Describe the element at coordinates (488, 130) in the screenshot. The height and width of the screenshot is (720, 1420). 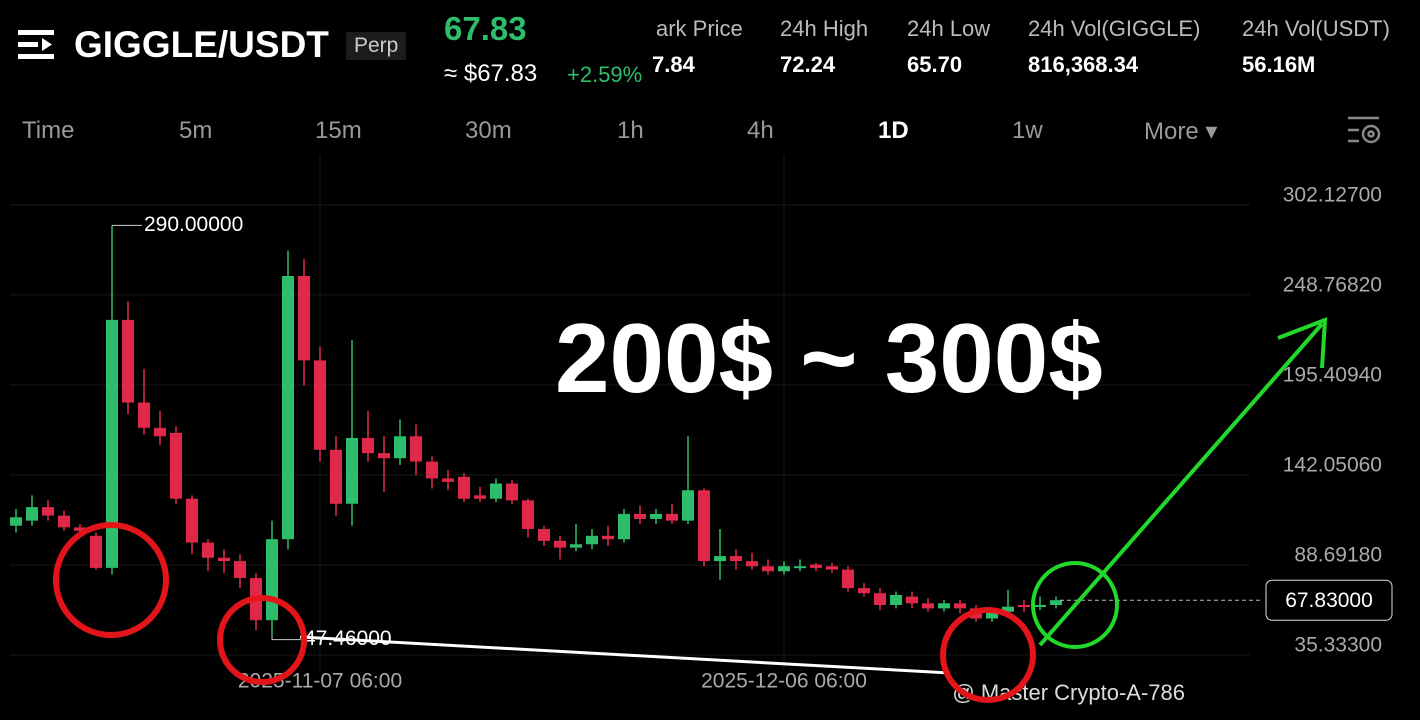
I see `tab: 30m` at that location.